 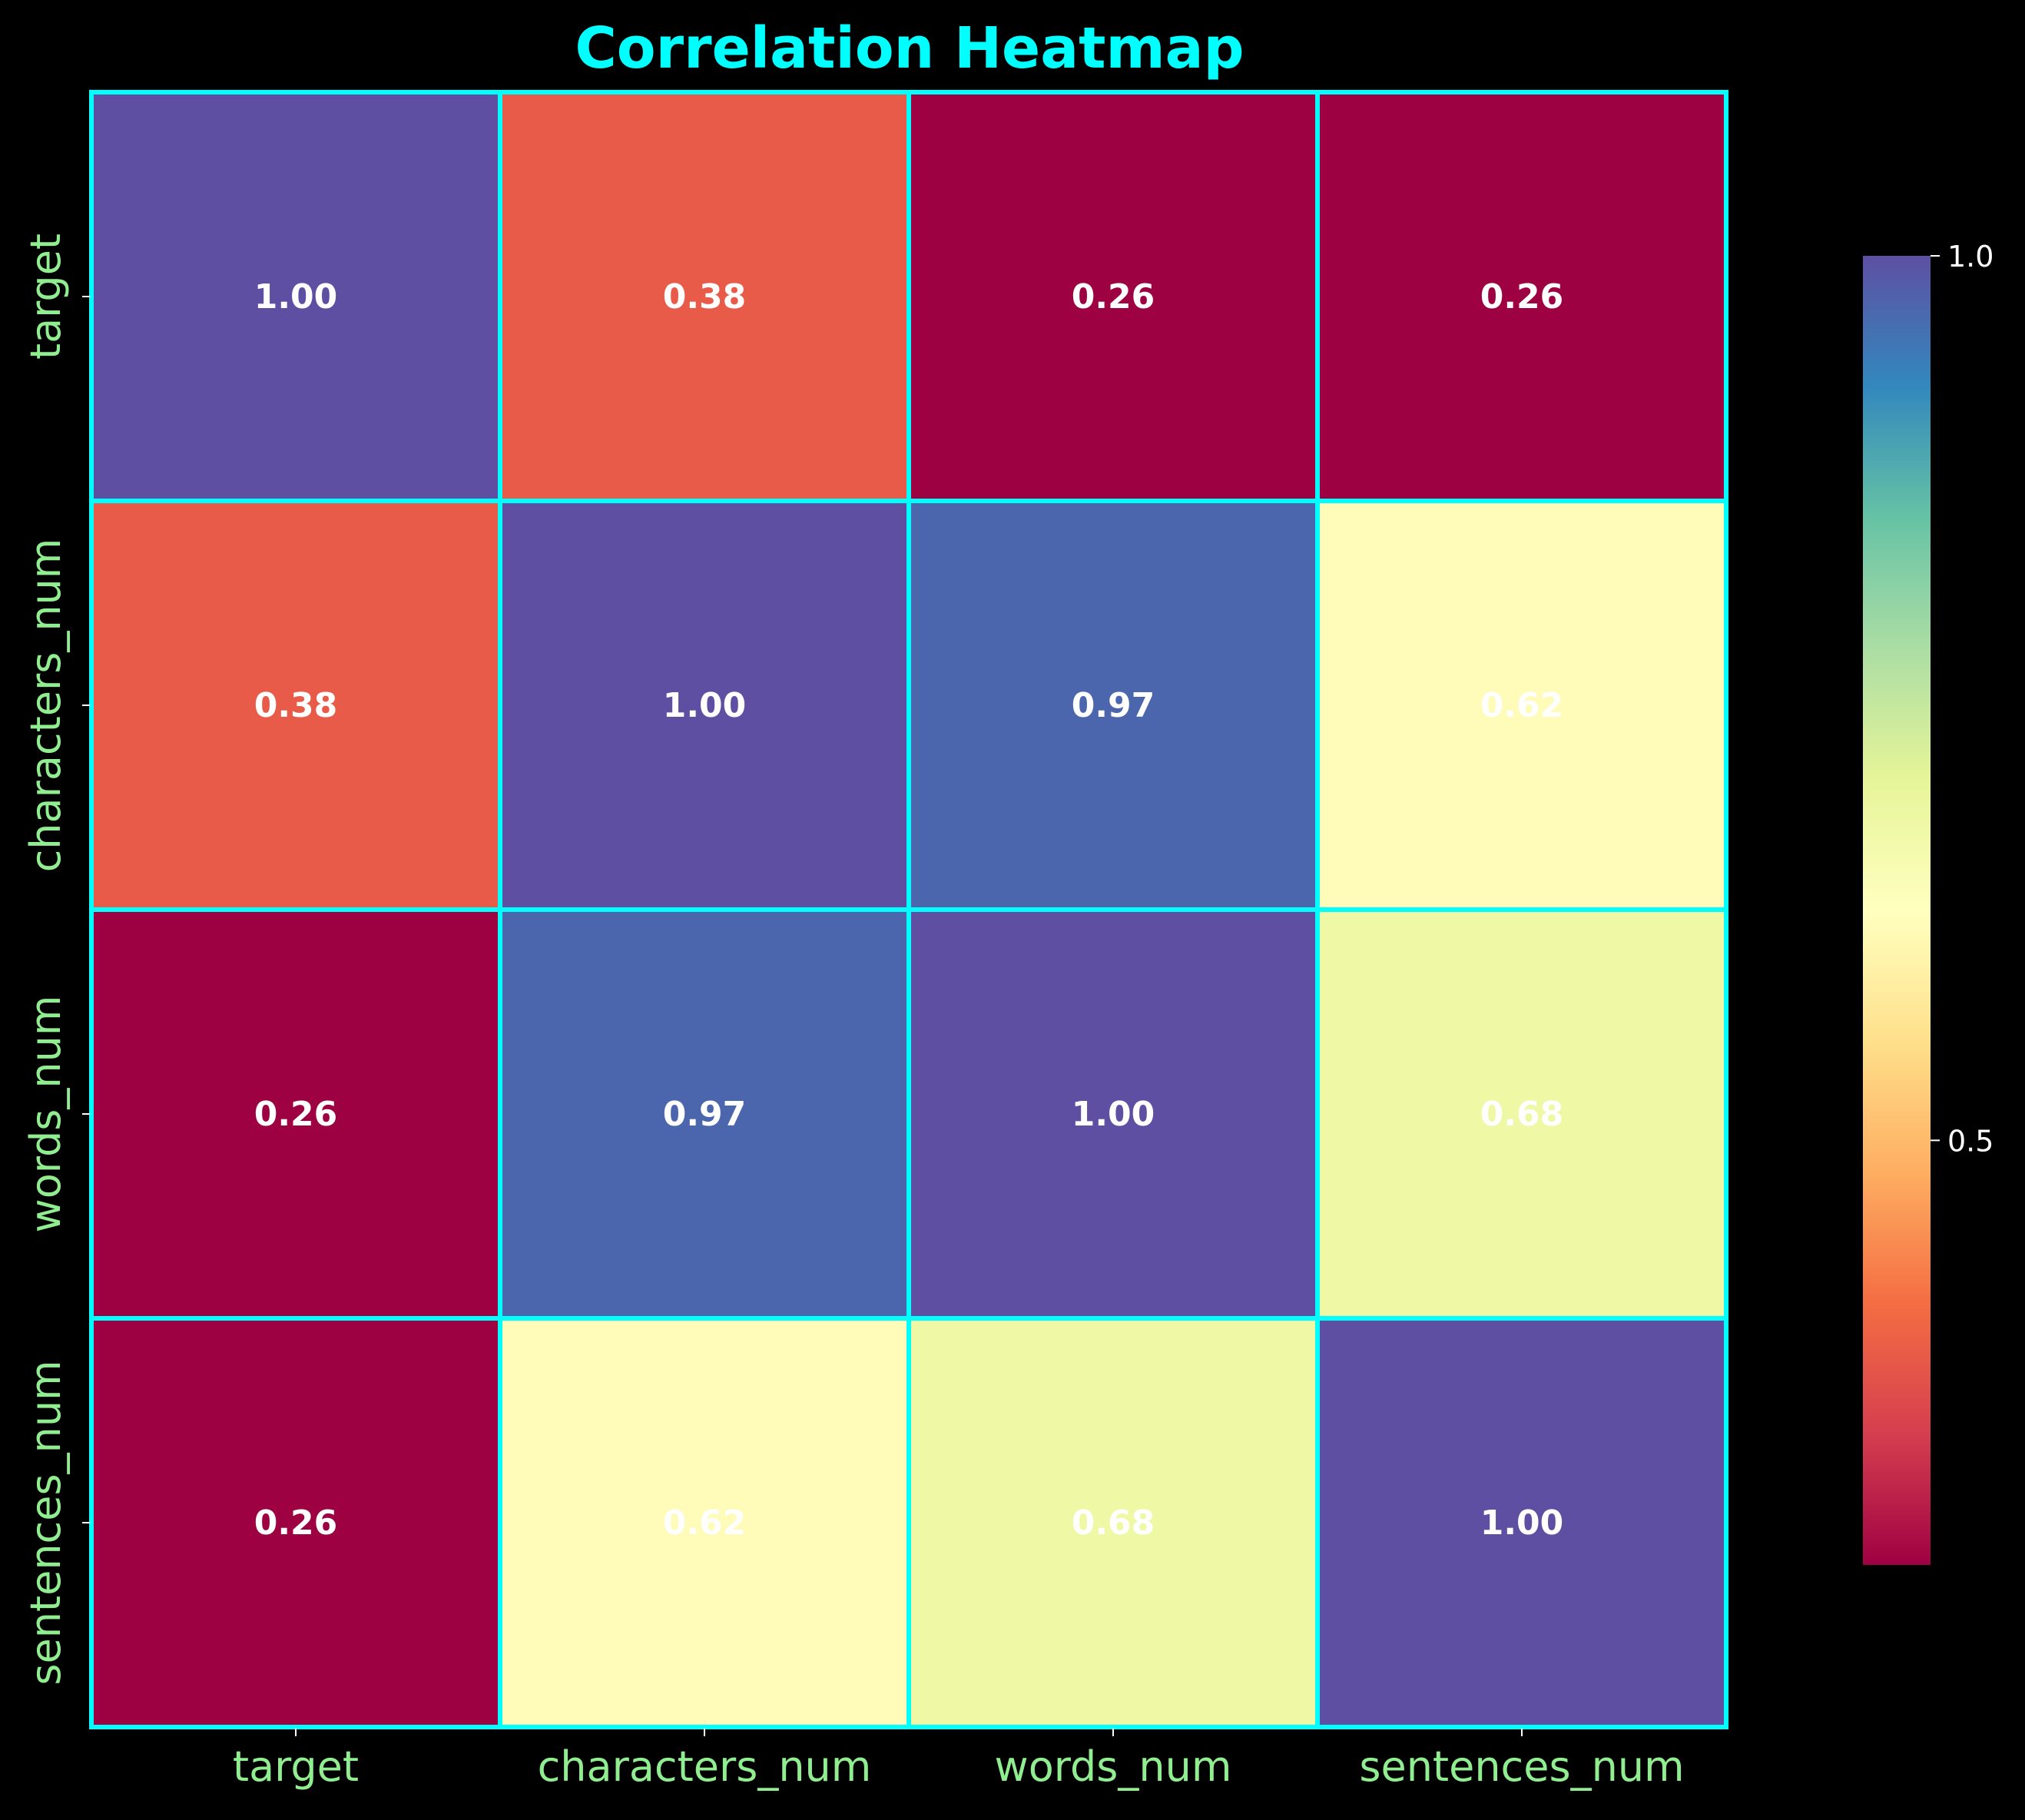 What do you see at coordinates (46, 1114) in the screenshot?
I see `y-tick-label: words_num` at bounding box center [46, 1114].